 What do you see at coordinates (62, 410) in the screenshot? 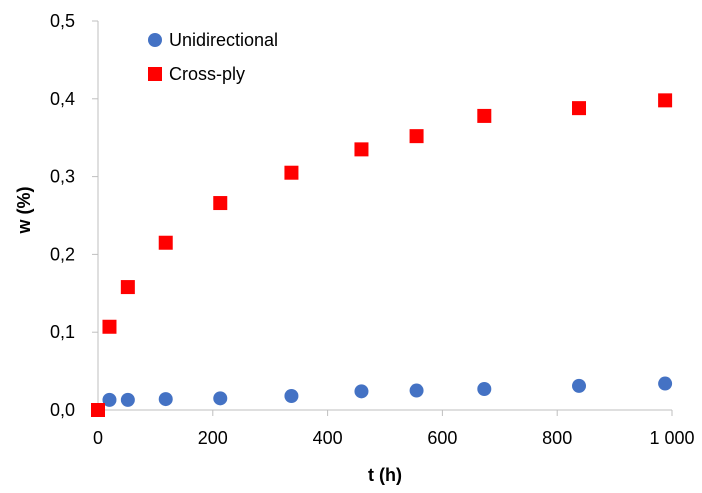
I see `y-tick-label: 0,0` at bounding box center [62, 410].